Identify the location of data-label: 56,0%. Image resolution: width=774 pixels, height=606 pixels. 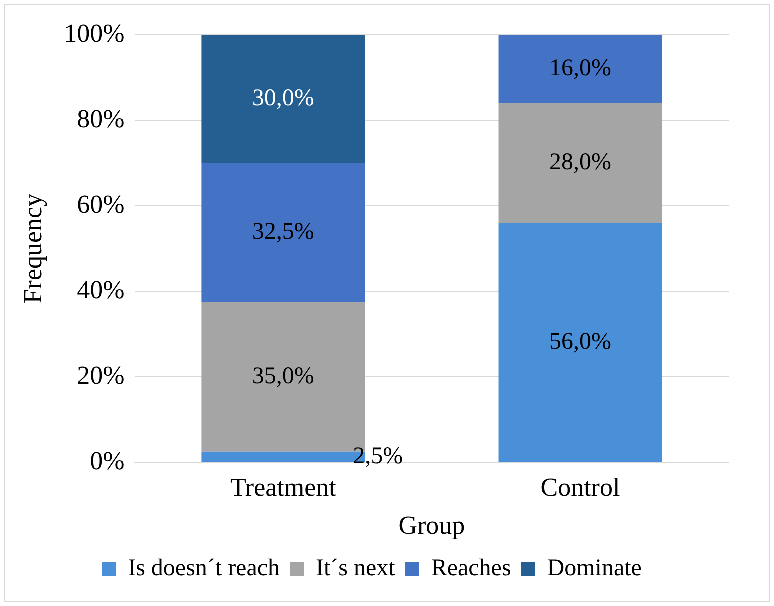
(580, 341).